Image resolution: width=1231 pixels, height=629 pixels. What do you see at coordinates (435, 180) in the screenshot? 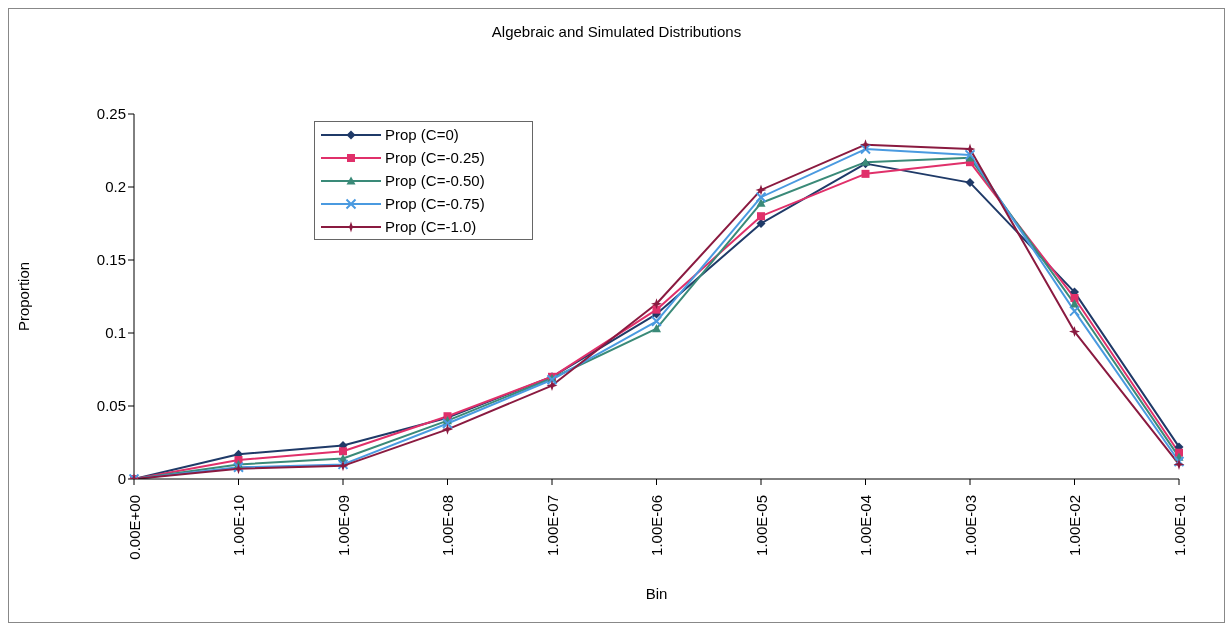
I see `legend-label: Prop (C=-0.50)` at bounding box center [435, 180].